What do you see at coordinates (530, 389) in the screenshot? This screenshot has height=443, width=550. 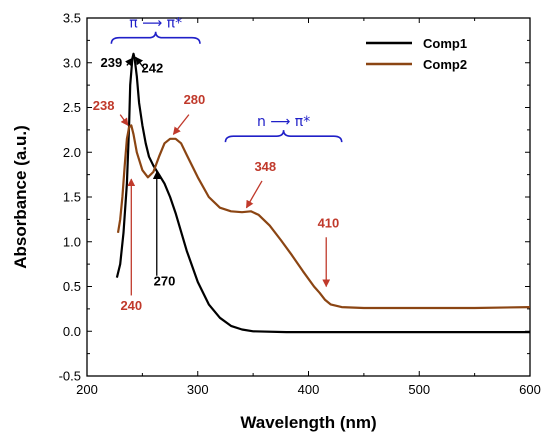 I see `x-tick-label: 600` at bounding box center [530, 389].